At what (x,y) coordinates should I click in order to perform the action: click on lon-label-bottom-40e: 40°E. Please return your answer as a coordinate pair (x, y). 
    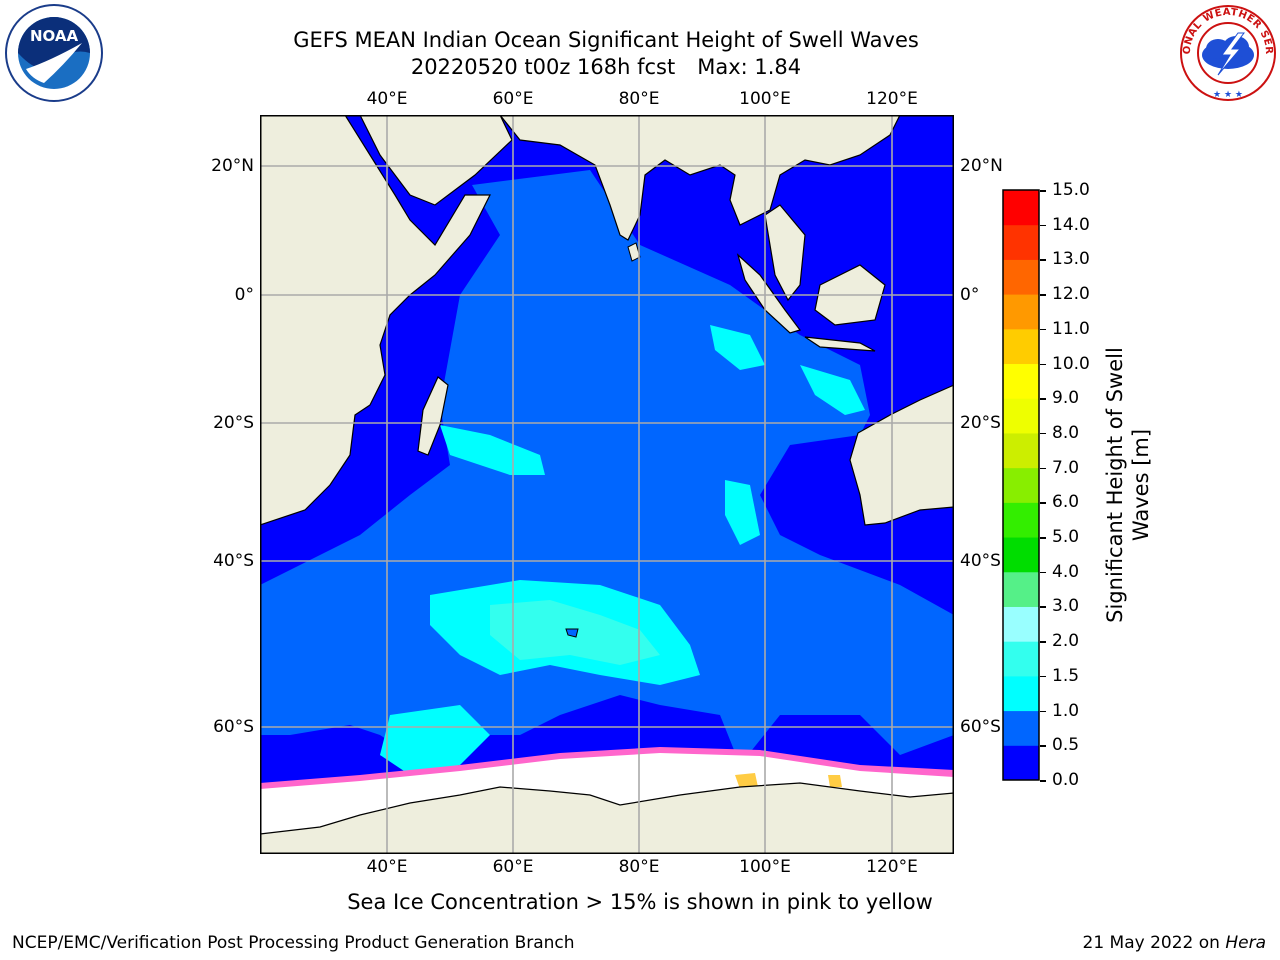
    Looking at the image, I should click on (387, 867).